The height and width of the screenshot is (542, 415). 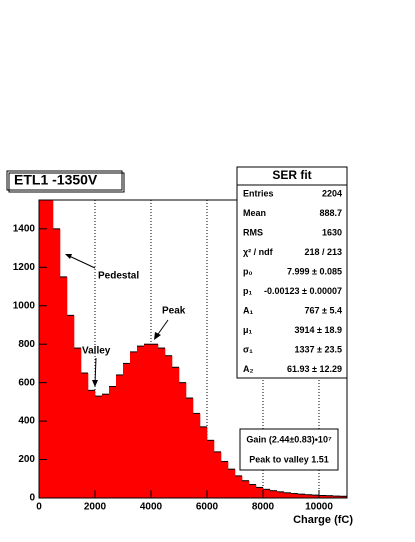 I want to click on fit-box, so click(x=289, y=449).